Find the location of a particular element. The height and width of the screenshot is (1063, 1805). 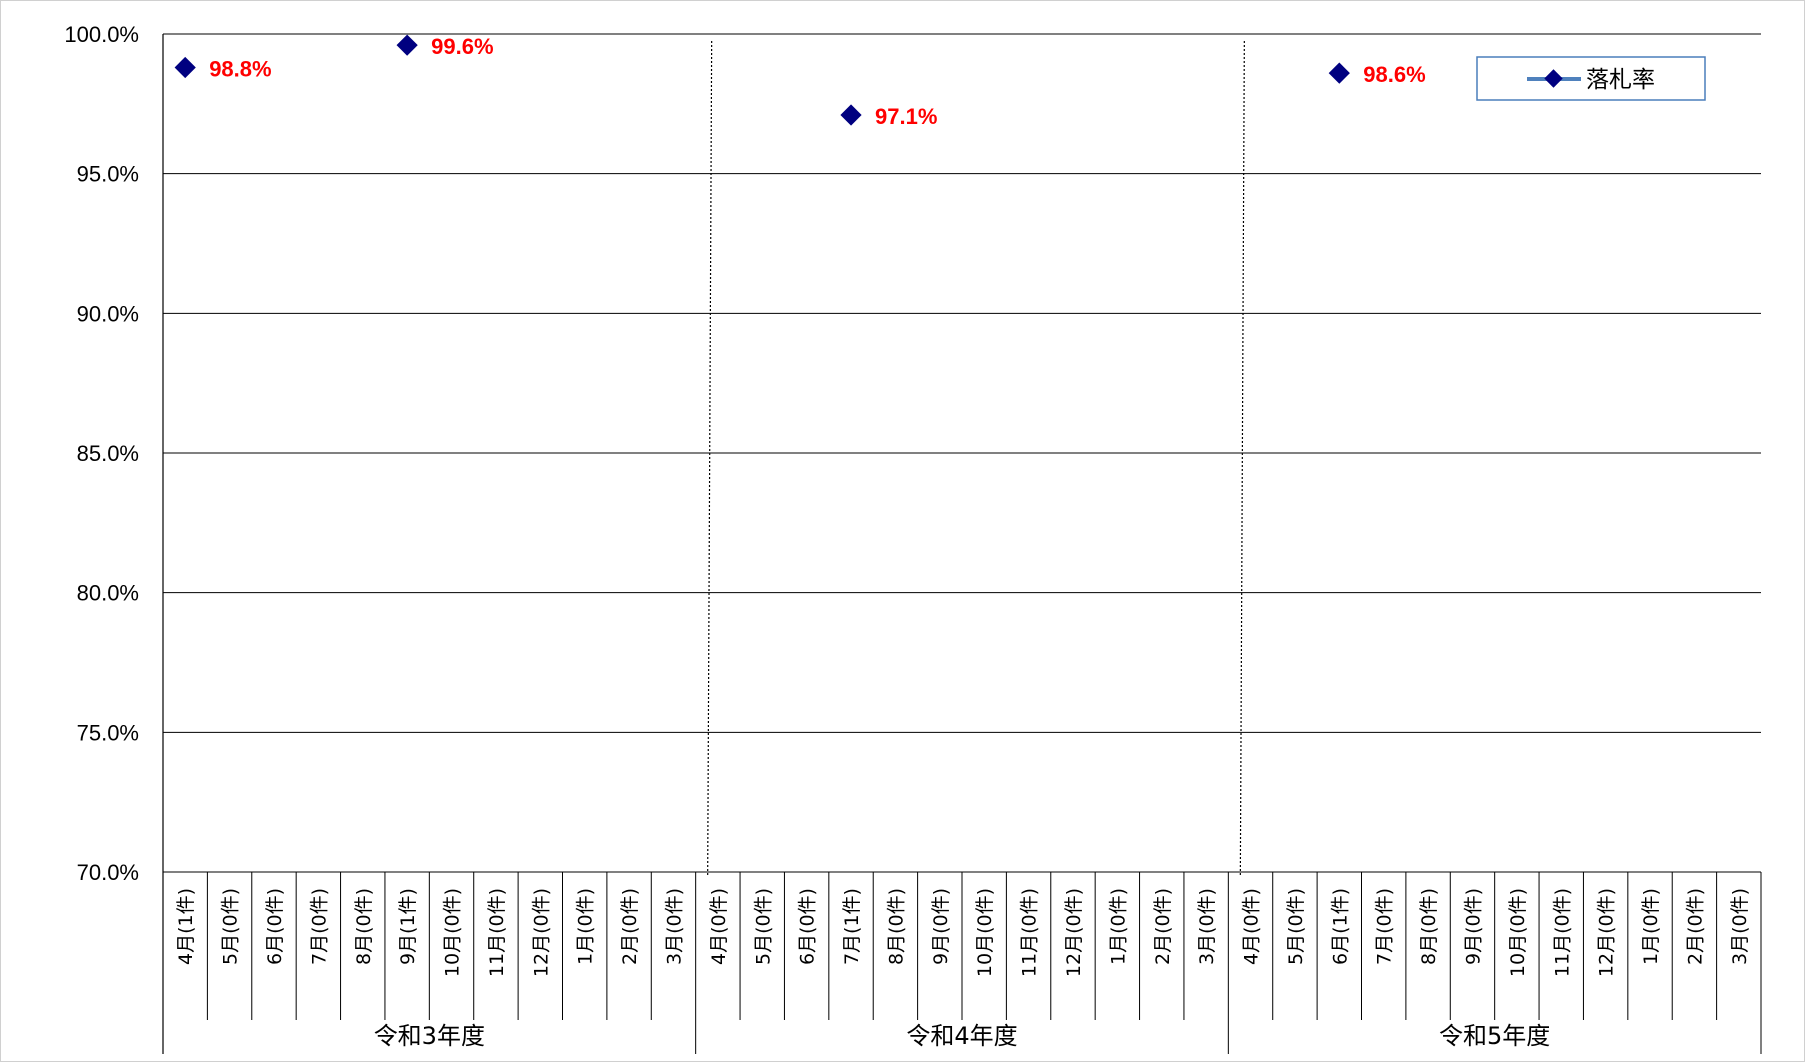

legend-series-label: 落札率 is located at coordinates (1620, 80).